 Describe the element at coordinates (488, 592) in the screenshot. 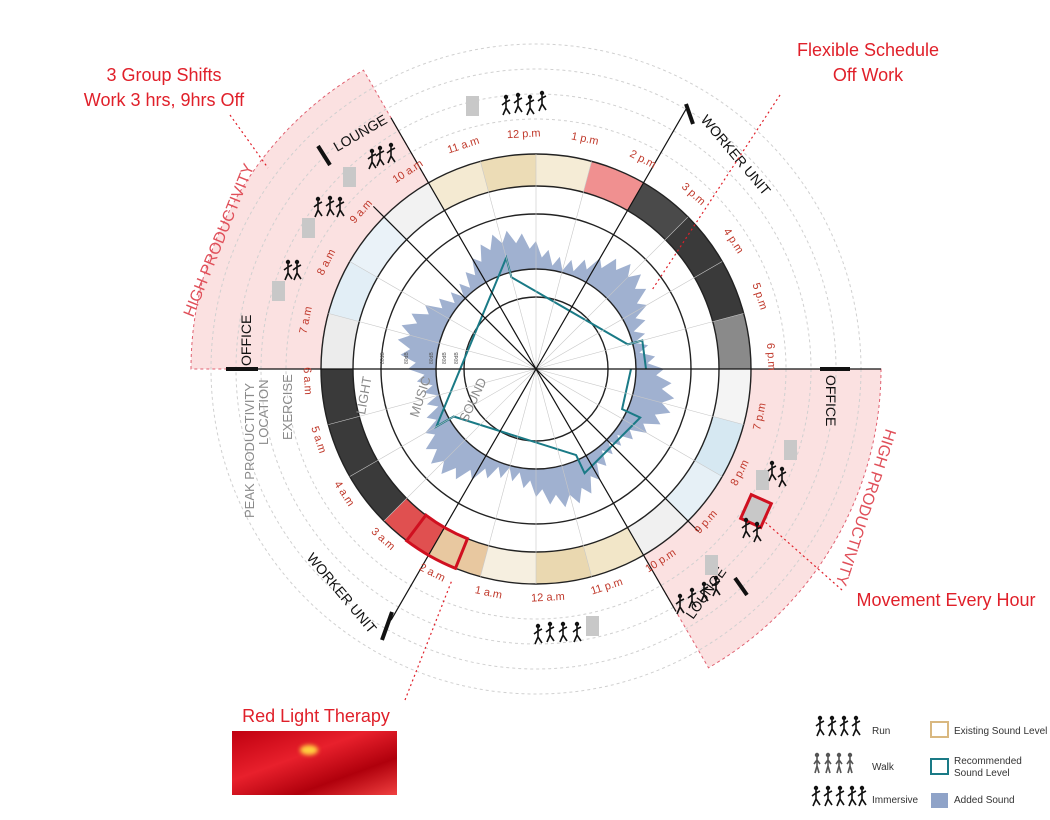

I see `hour-label: 1 a.m` at that location.